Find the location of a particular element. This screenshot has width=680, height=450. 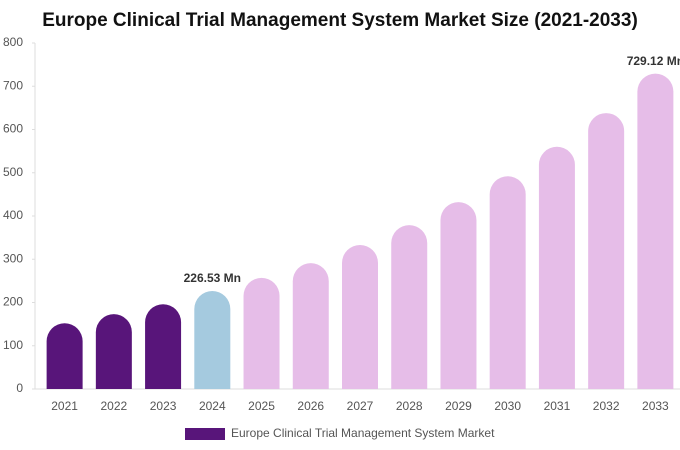

value-label: 226.53 Mn is located at coordinates (212, 278).